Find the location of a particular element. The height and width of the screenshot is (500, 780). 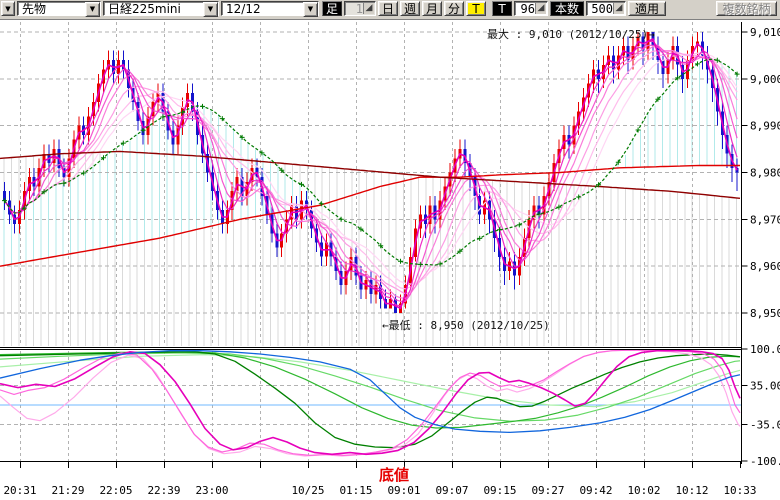

svg-text: 22:39 is located at coordinates (163, 490).